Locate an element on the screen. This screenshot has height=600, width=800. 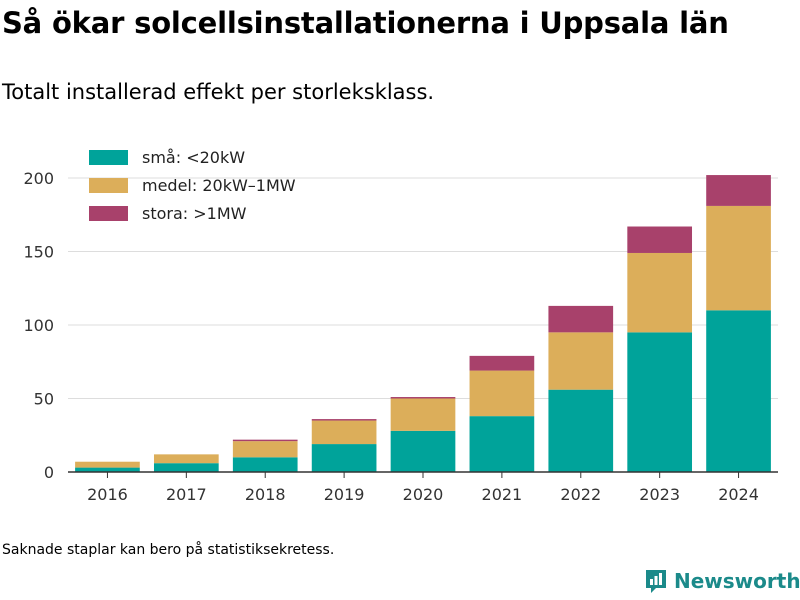
brand-name: Newsworthy is located at coordinates (737, 581).